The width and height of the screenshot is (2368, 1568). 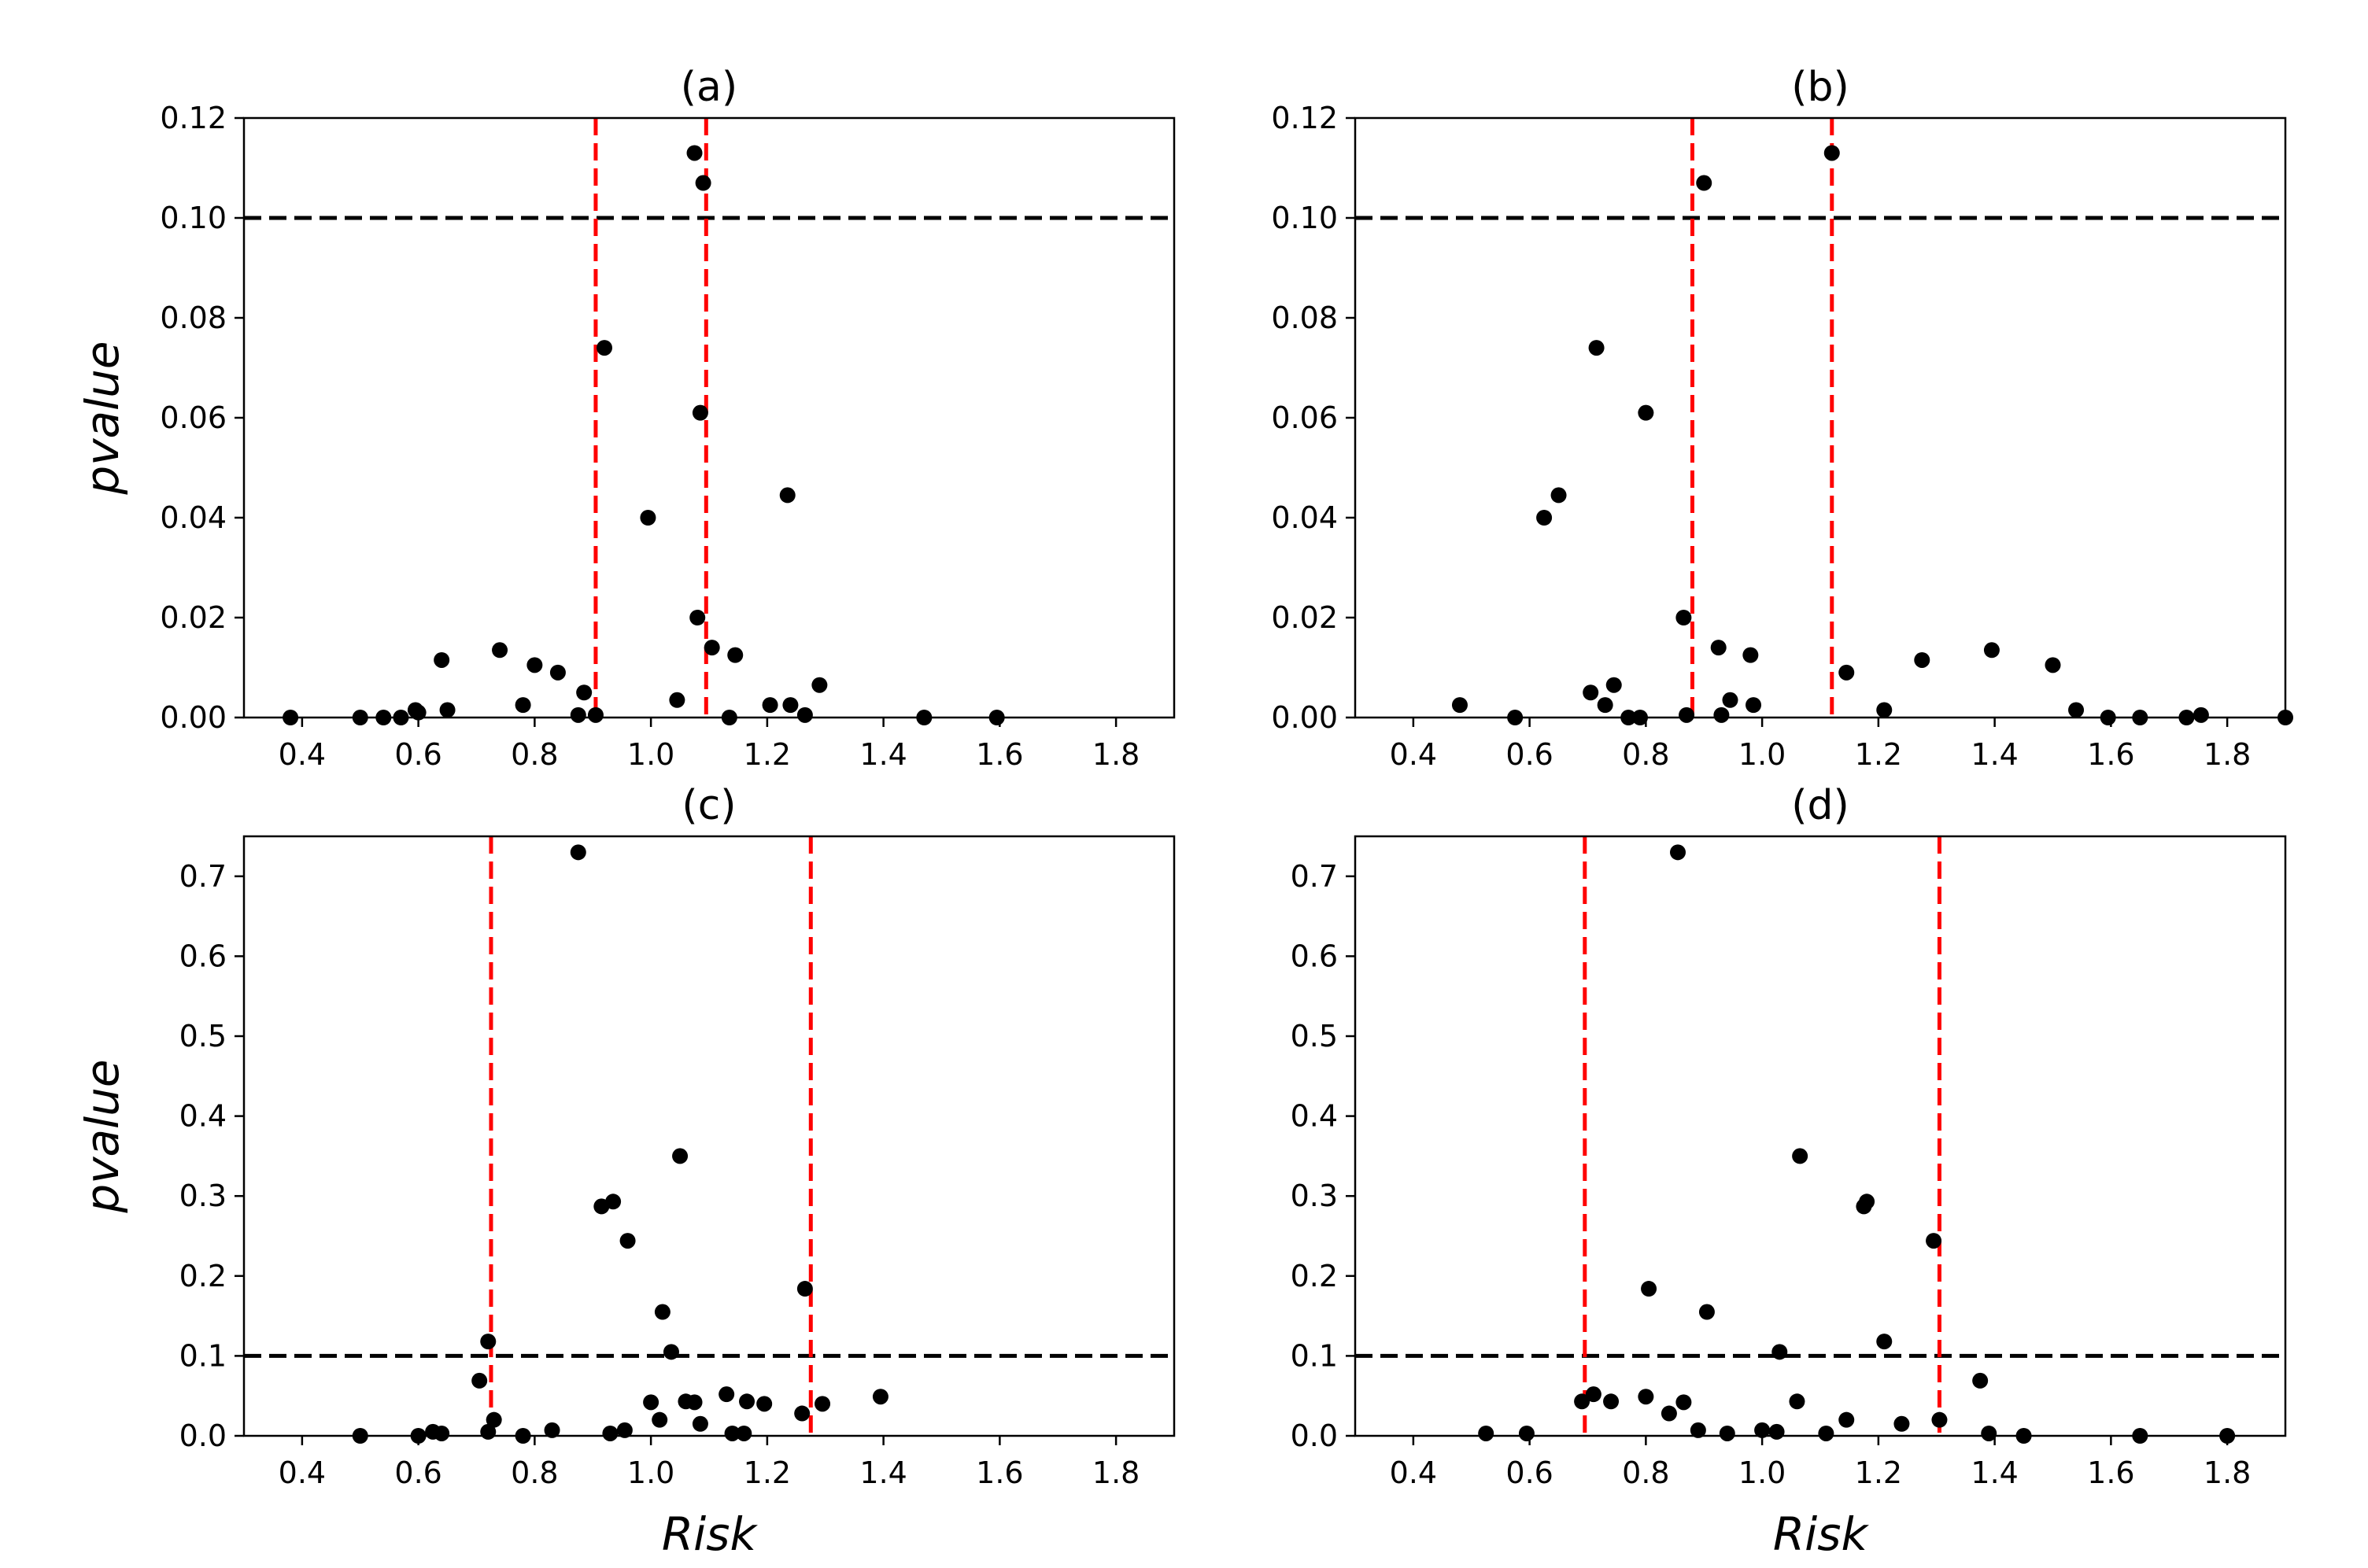 What do you see at coordinates (710, 1534) in the screenshot?
I see `x-axis-label-c: Risk` at bounding box center [710, 1534].